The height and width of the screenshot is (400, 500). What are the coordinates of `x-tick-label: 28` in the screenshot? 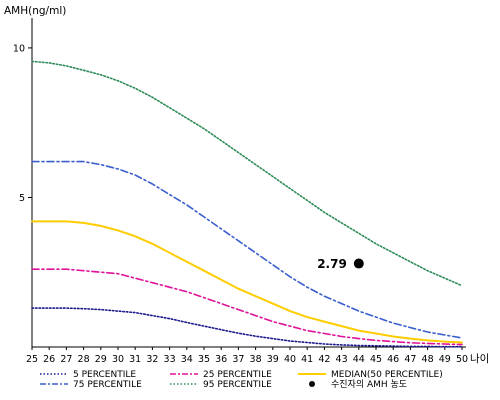 It's located at (84, 359).